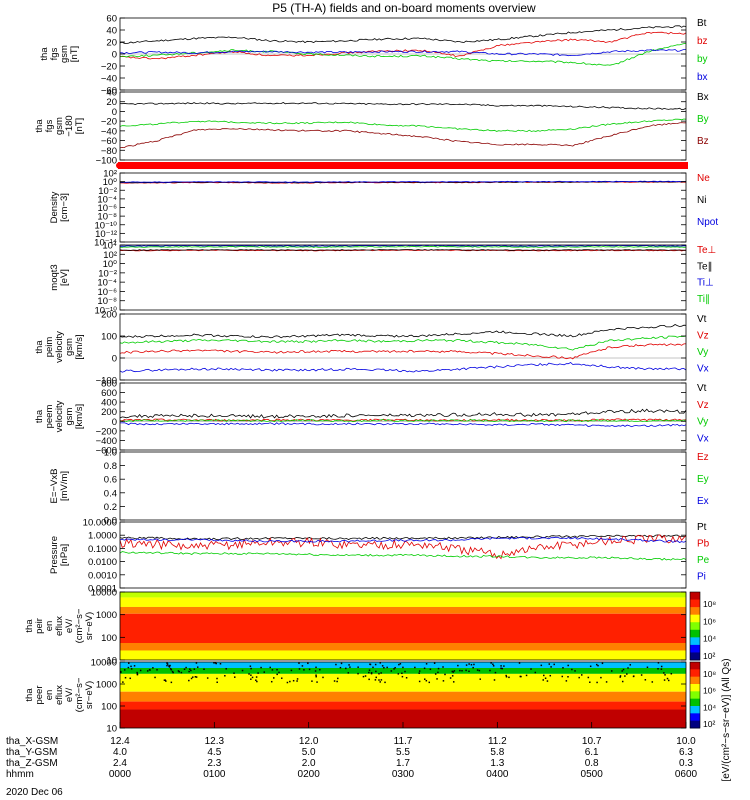 The height and width of the screenshot is (800, 750). I want to click on y-axis-label-line: eflux, so click(59, 626).